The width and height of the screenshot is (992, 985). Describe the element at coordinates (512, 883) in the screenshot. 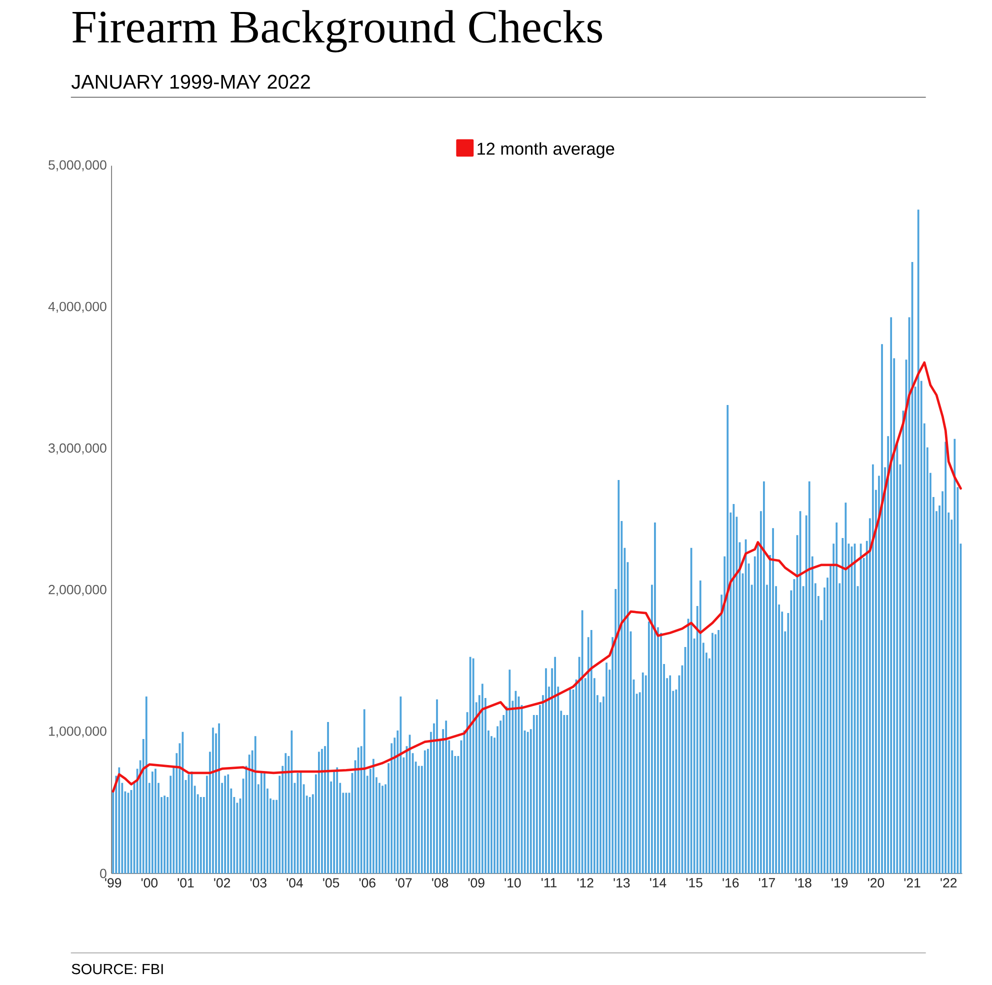

I see `x-tick-label: '10` at that location.